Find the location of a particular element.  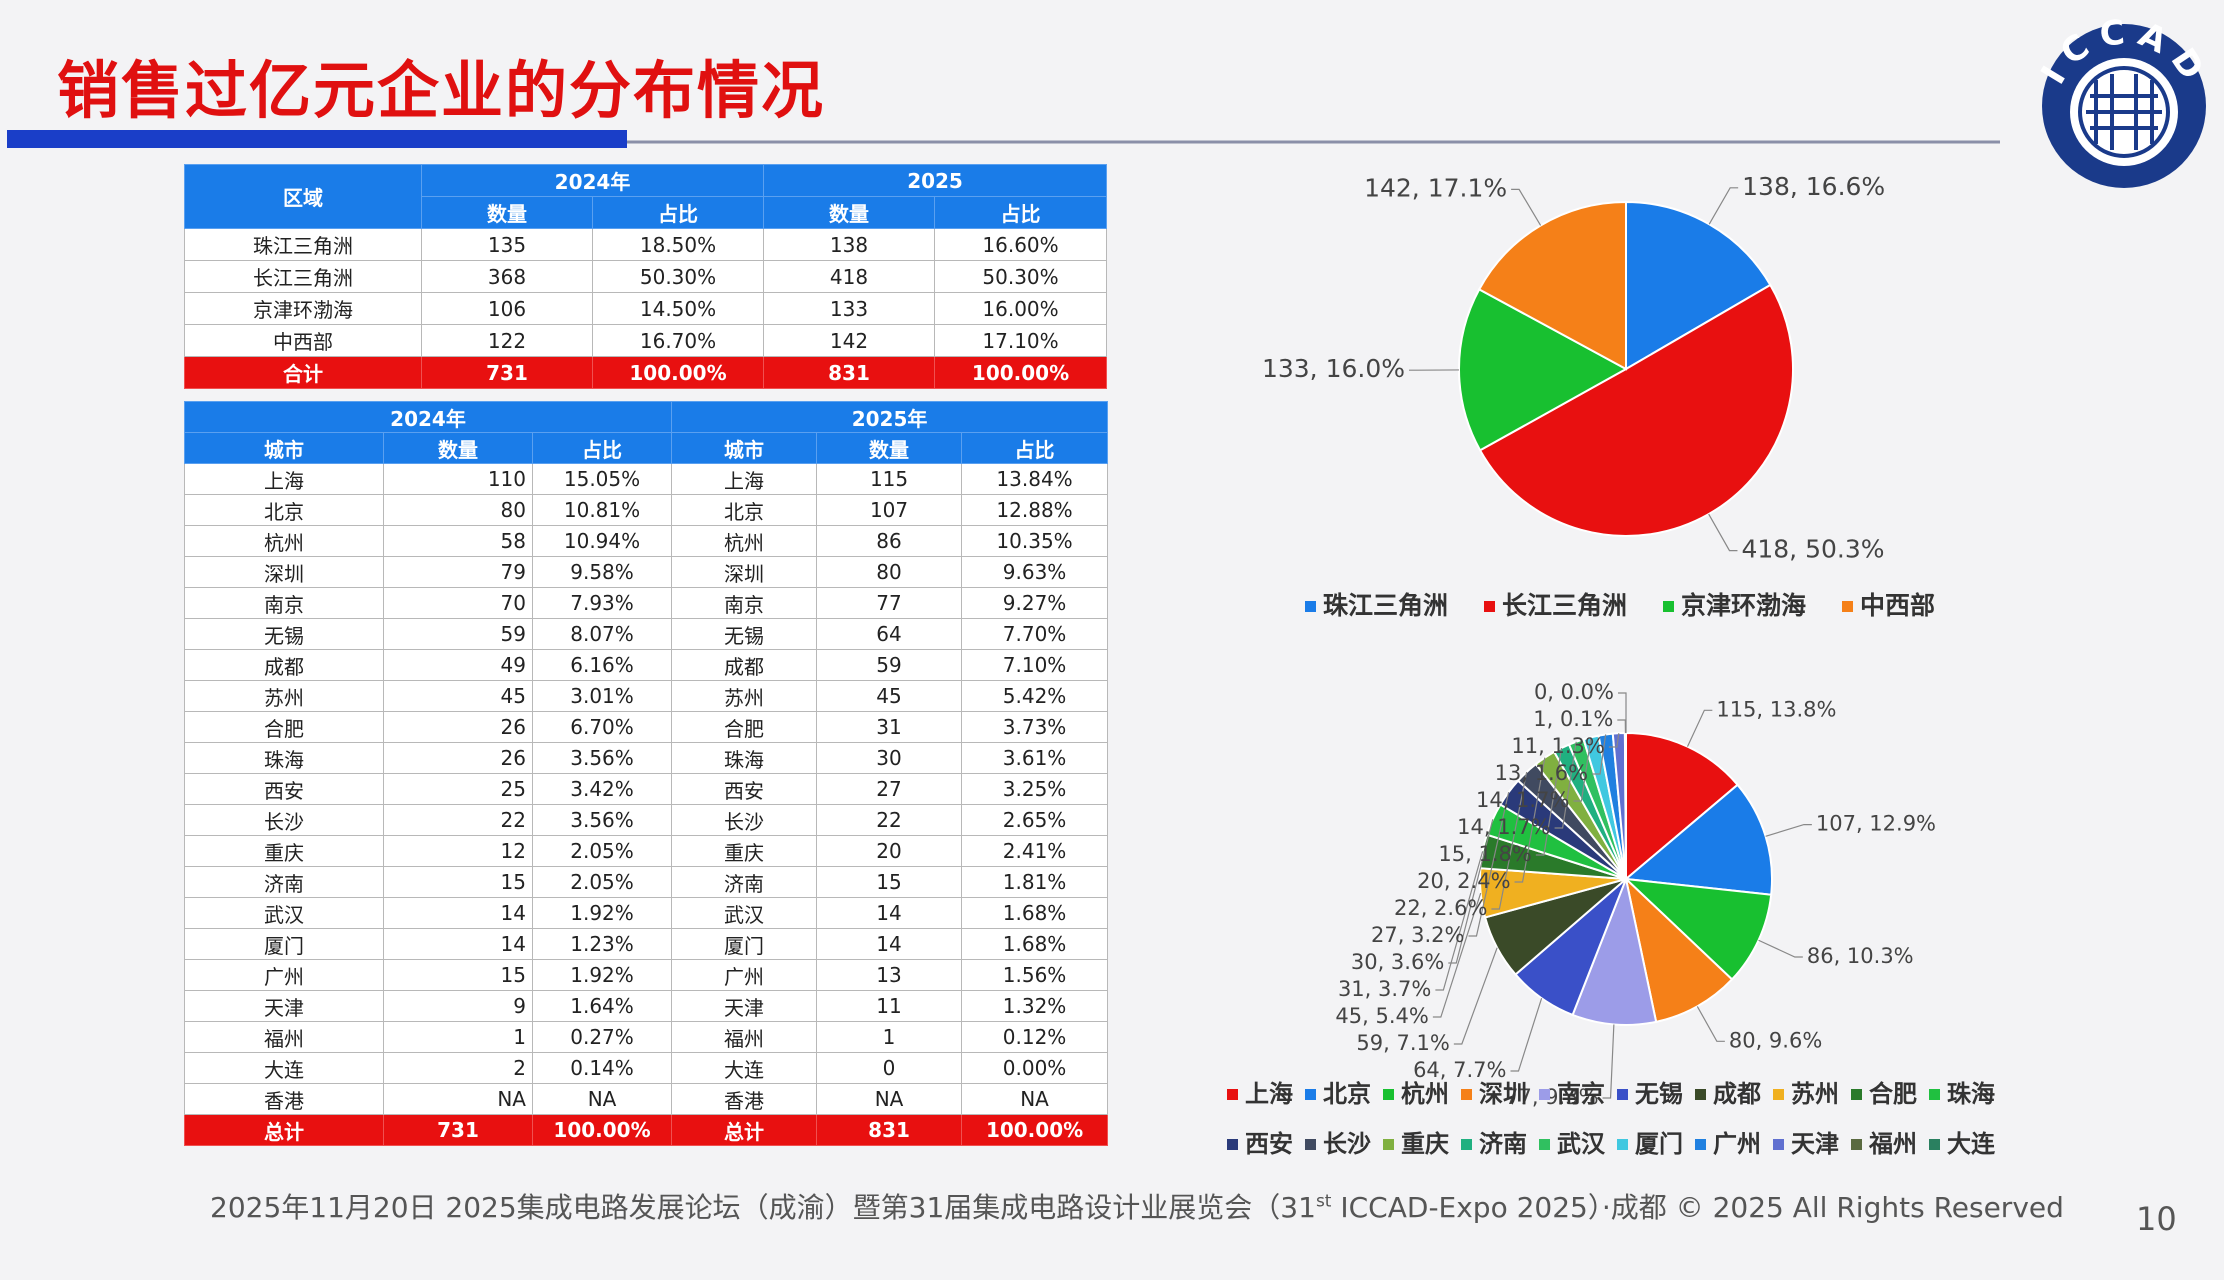

cell: 香港 is located at coordinates (284, 1099).